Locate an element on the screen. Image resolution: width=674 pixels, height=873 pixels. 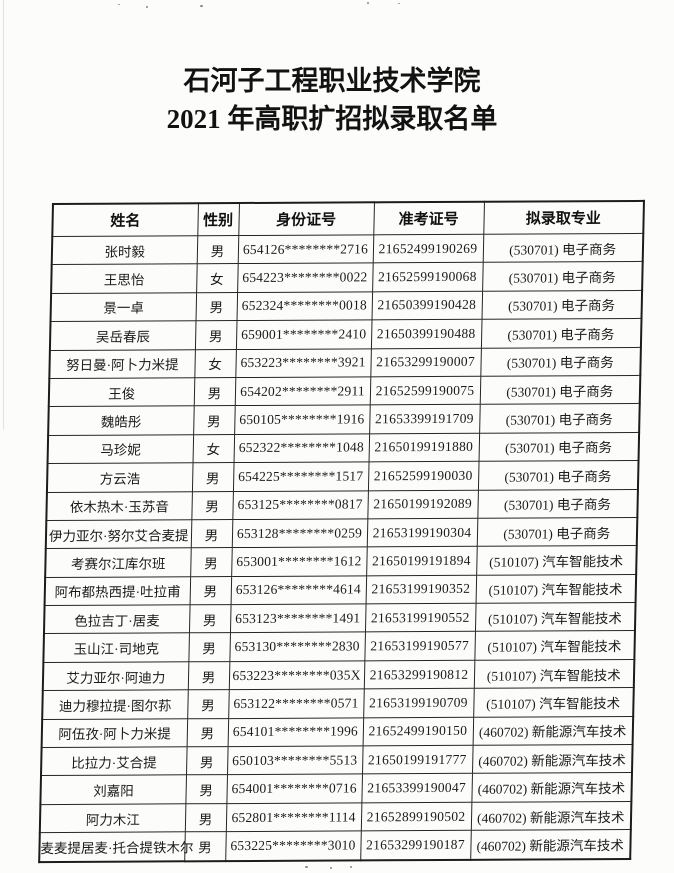
exam-number-cell: 21650399190488 is located at coordinates (426, 334).